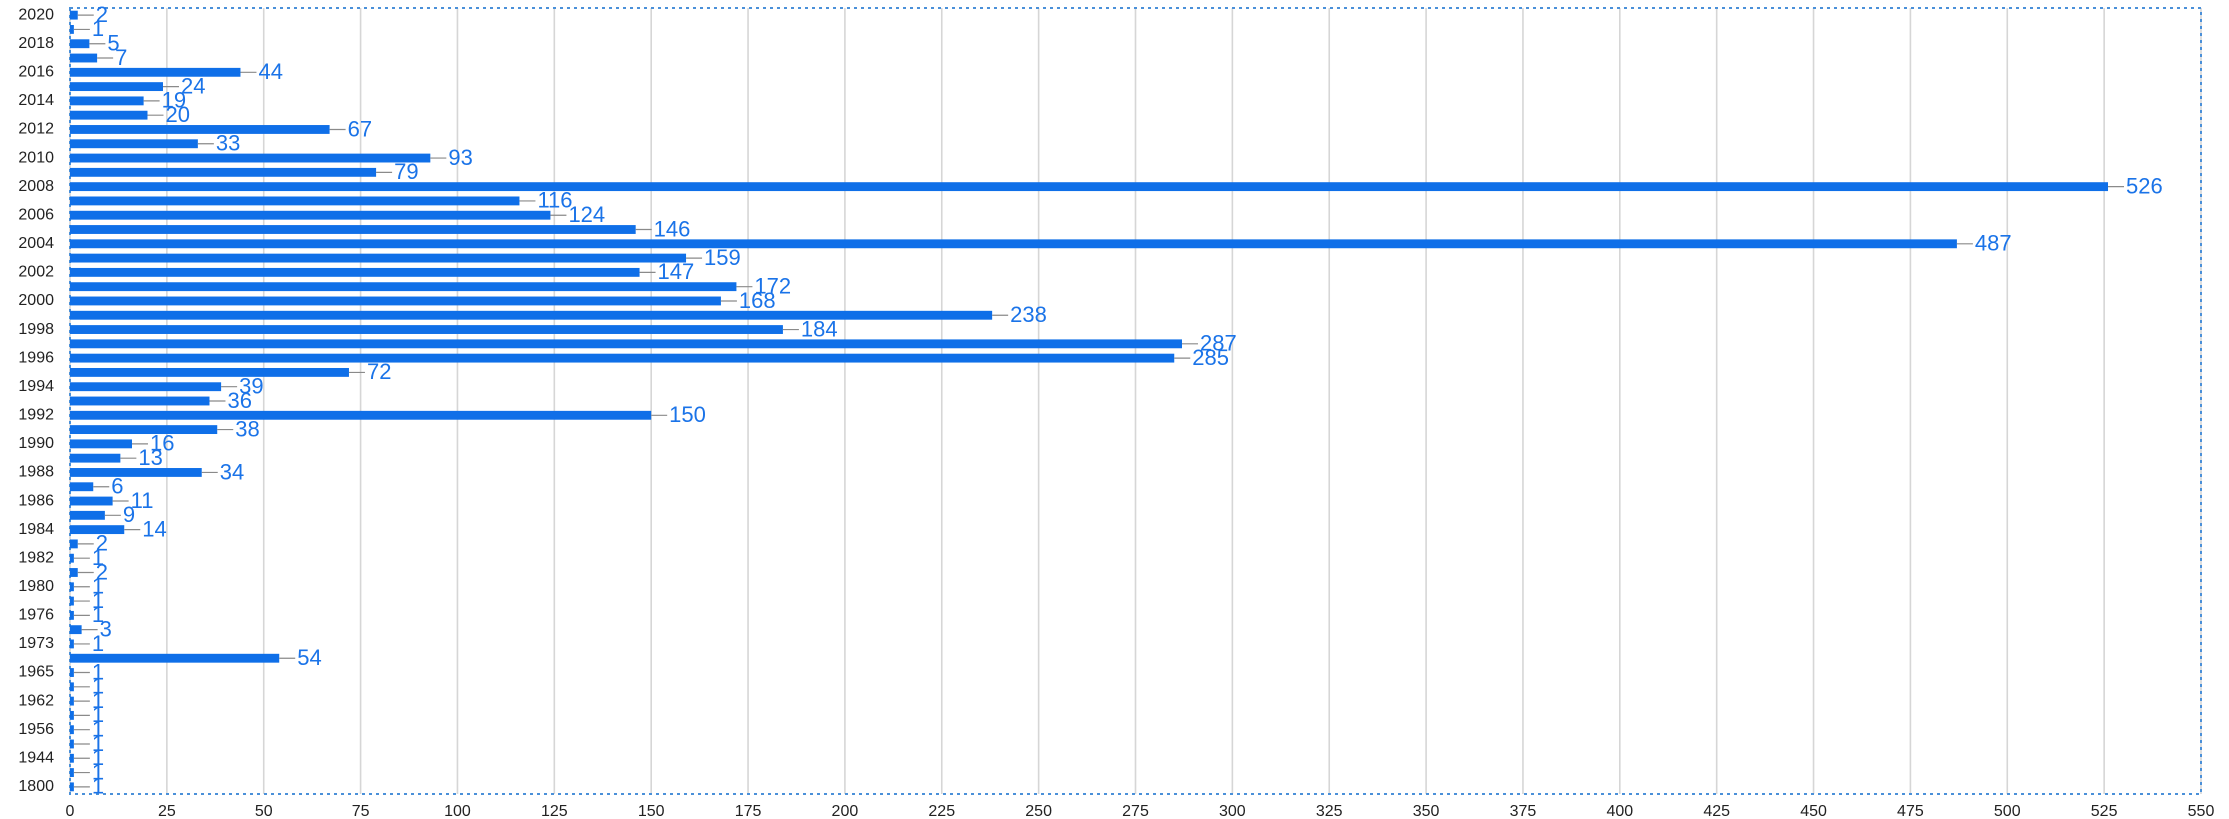 The height and width of the screenshot is (819, 2229). Describe the element at coordinates (378, 258) in the screenshot. I see `bar-2003` at that location.